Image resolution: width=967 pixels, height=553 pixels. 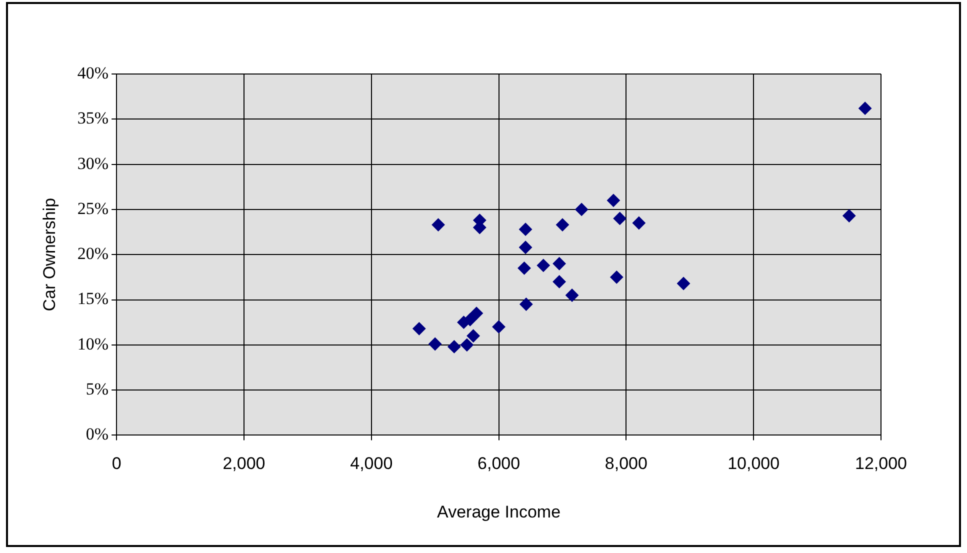 I want to click on y-tick-label: 10%, so click(x=93, y=344).